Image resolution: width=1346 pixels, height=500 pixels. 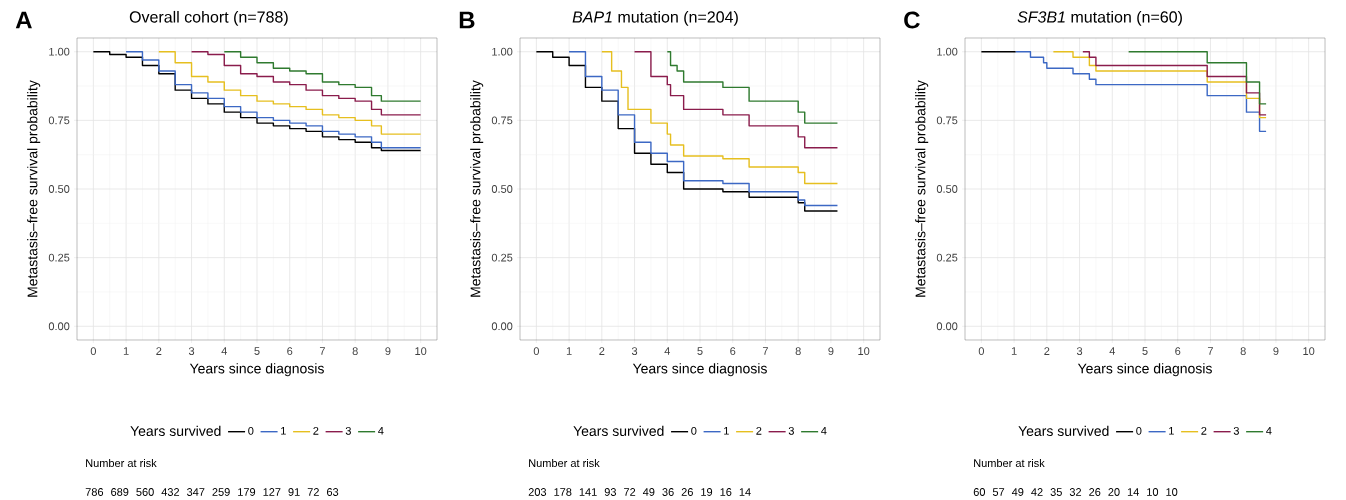 I want to click on text: A, so click(x=23, y=20).